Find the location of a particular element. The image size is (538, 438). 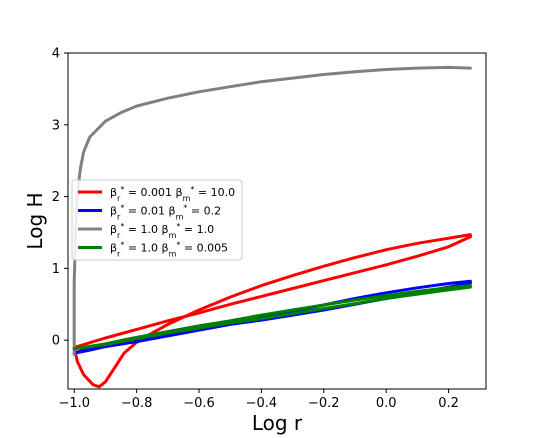

legend-label-2: βr* = 1.0 βm* = 1.0 is located at coordinates (162, 231).